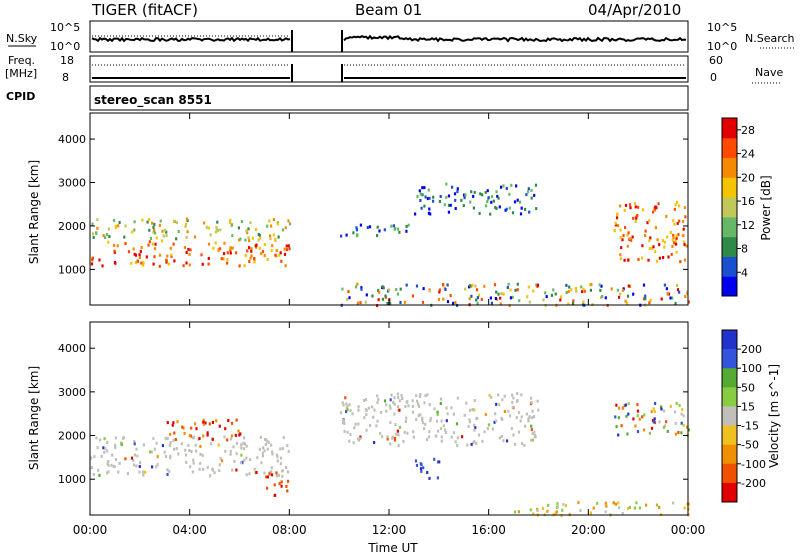 Image resolution: width=800 pixels, height=554 pixels. Describe the element at coordinates (748, 130) in the screenshot. I see `colorbar-tick-label: 28` at that location.